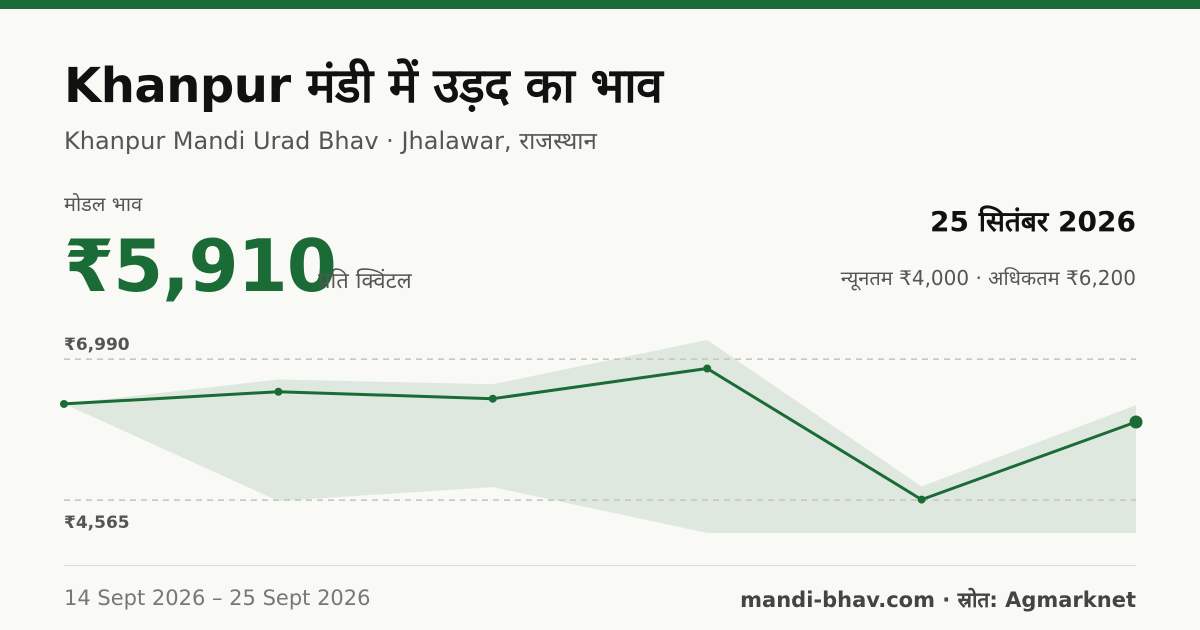  Describe the element at coordinates (97, 345) in the screenshot. I see `reference-label-top: ₹6,990` at that location.